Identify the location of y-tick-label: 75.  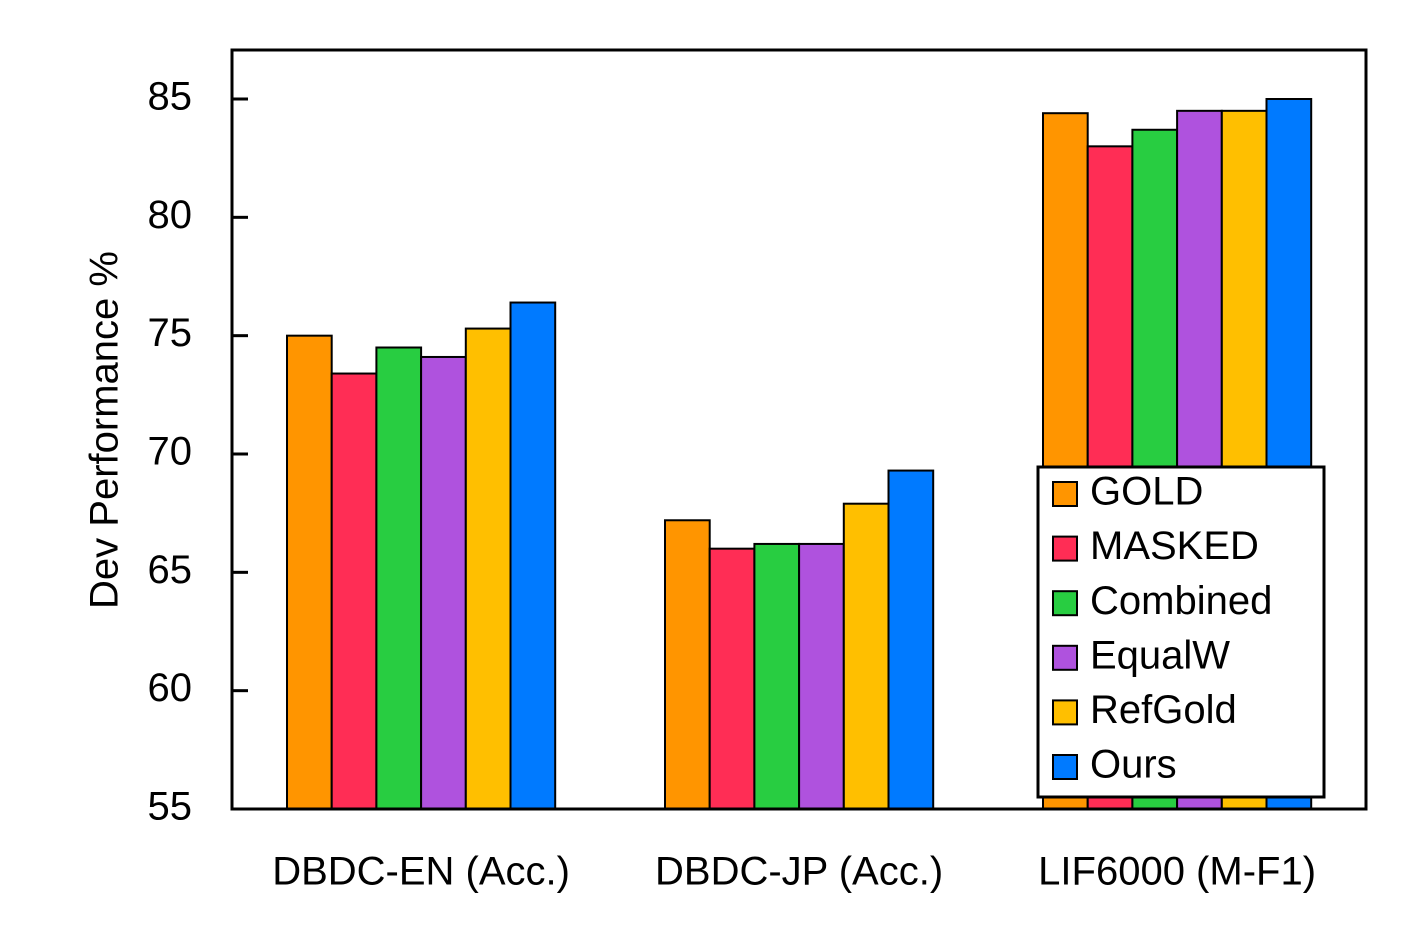
(170, 333).